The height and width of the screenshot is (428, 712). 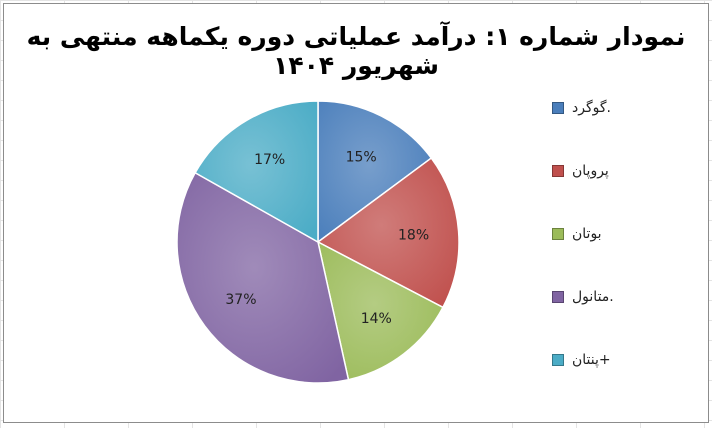 What do you see at coordinates (591, 108) in the screenshot?
I see `legend-label: گوگرد.` at bounding box center [591, 108].